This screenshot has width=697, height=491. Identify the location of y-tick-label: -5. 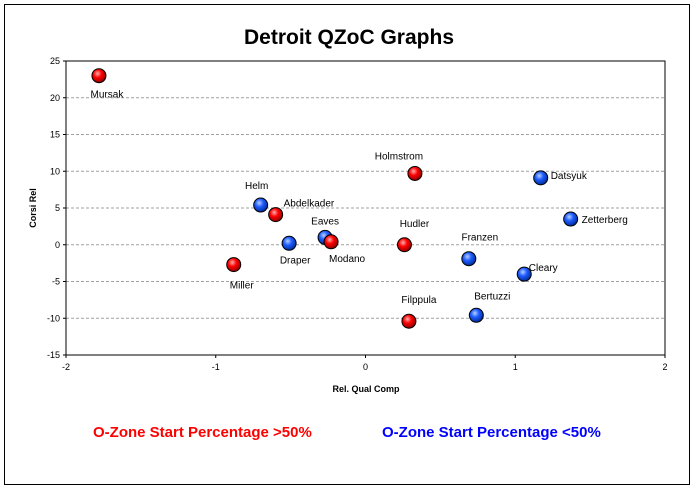
(56, 282).